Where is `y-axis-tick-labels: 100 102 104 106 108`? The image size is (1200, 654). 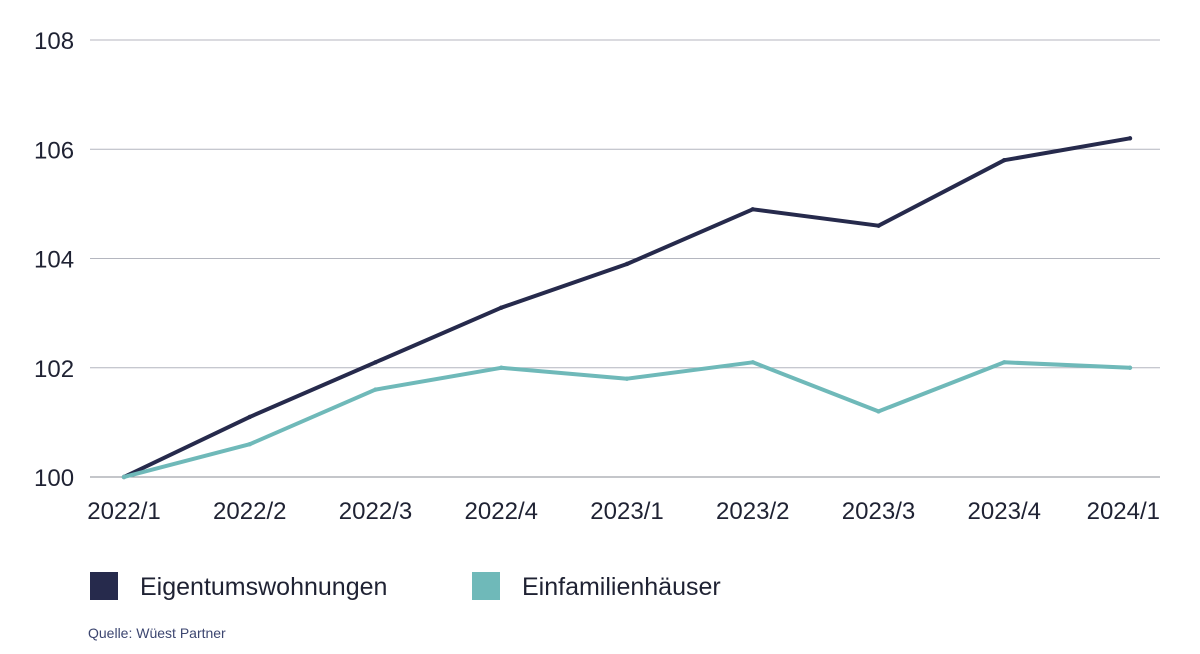
y-axis-tick-labels: 100 102 104 106 108 is located at coordinates (54, 260).